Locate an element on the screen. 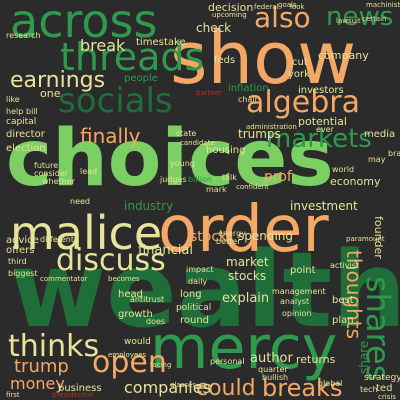 This screenshot has width=400, height=400. word-becomes: becomes is located at coordinates (124, 279).